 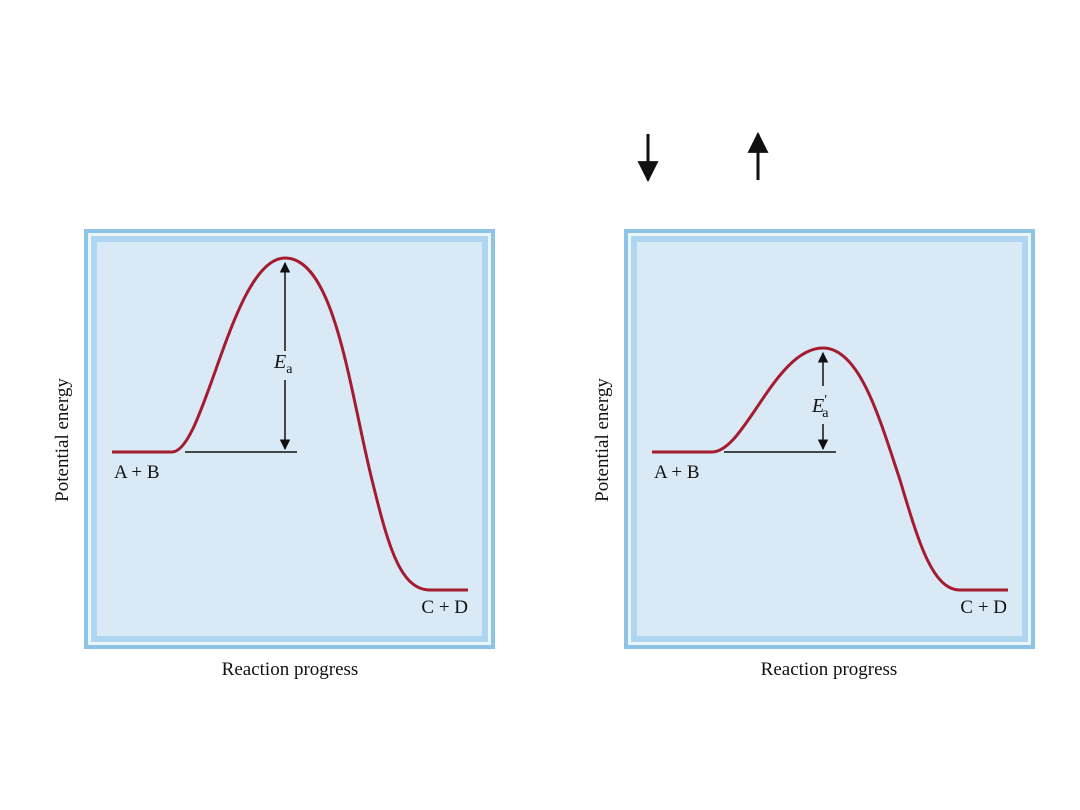 I want to click on panel-right-ea-symbol: E, so click(x=817, y=406).